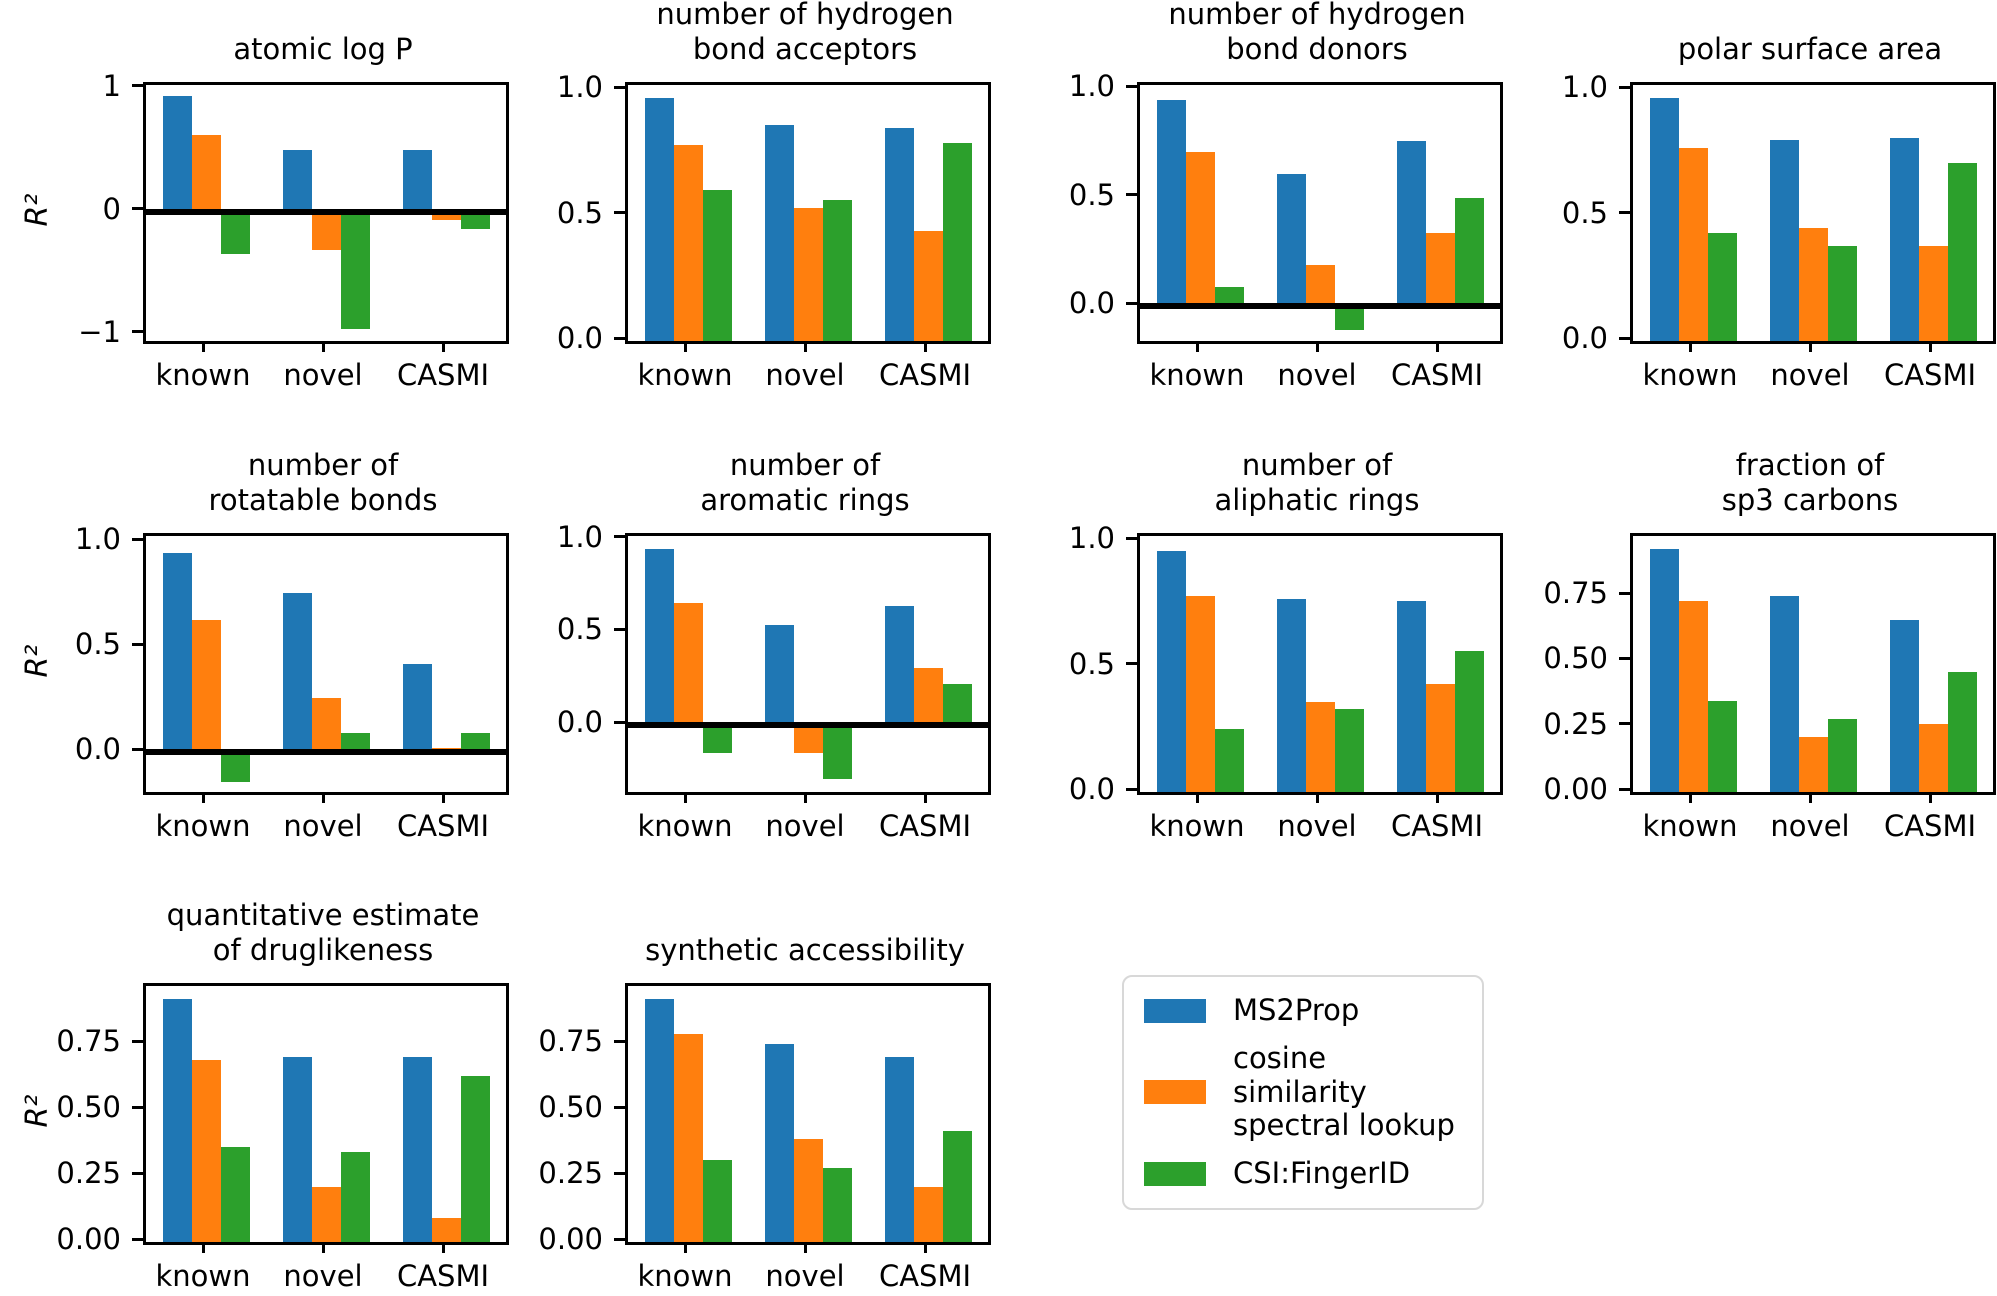 This screenshot has height=1296, width=1997. Describe the element at coordinates (446, 216) in the screenshot. I see `bar-atomic-logp-CASMI-s1` at that location.